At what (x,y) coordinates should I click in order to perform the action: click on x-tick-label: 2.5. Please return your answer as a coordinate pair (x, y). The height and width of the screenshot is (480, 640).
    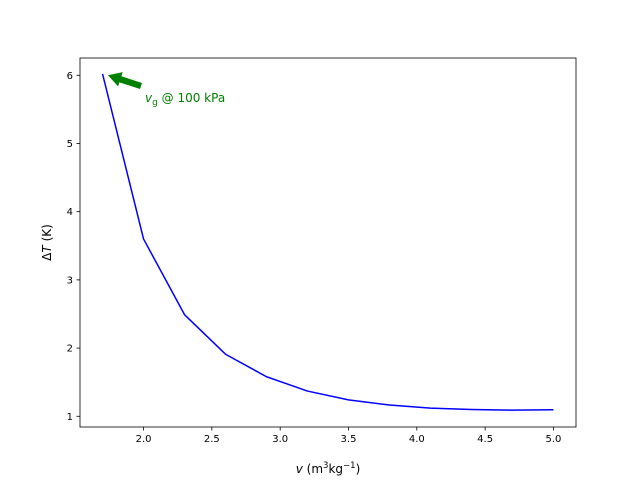
    Looking at the image, I should click on (212, 439).